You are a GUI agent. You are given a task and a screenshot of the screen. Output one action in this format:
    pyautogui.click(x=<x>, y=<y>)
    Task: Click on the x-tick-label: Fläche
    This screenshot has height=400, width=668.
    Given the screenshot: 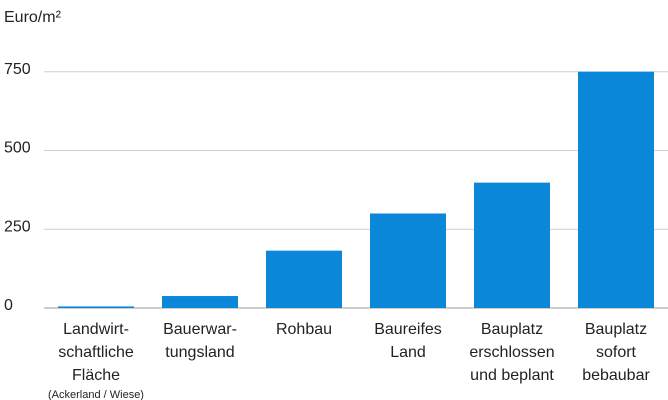 What is the action you would take?
    pyautogui.click(x=96, y=375)
    